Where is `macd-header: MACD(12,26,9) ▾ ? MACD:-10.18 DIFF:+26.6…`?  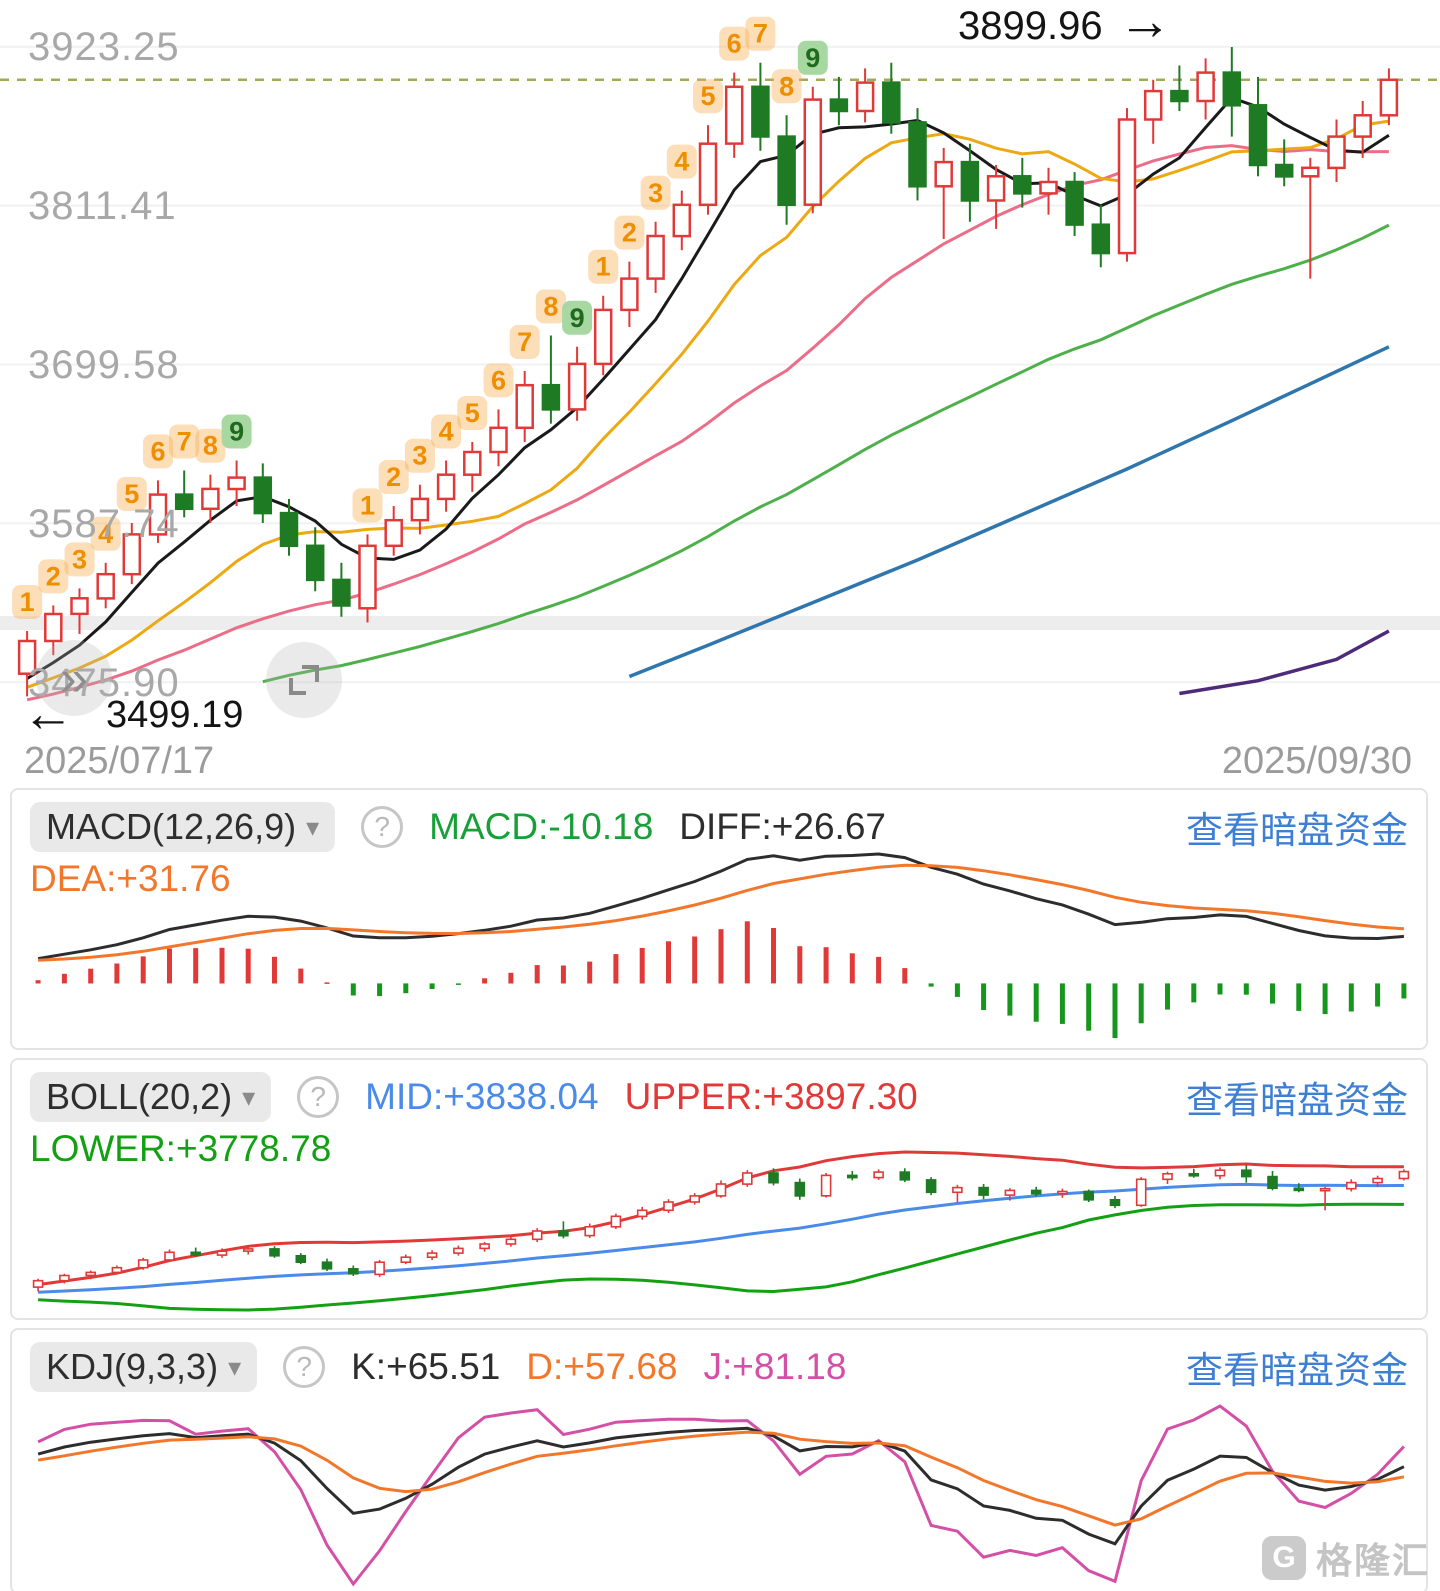
macd-header: MACD(12,26,9) ▾ ? MACD:-10.18 DIFF:+26.6… is located at coordinates (719, 822).